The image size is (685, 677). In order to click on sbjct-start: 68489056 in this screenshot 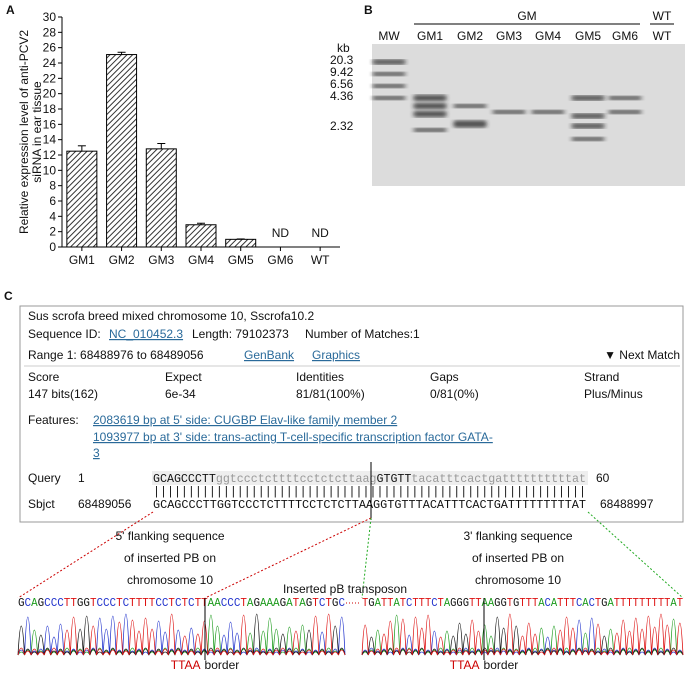, I will do `click(105, 504)`.